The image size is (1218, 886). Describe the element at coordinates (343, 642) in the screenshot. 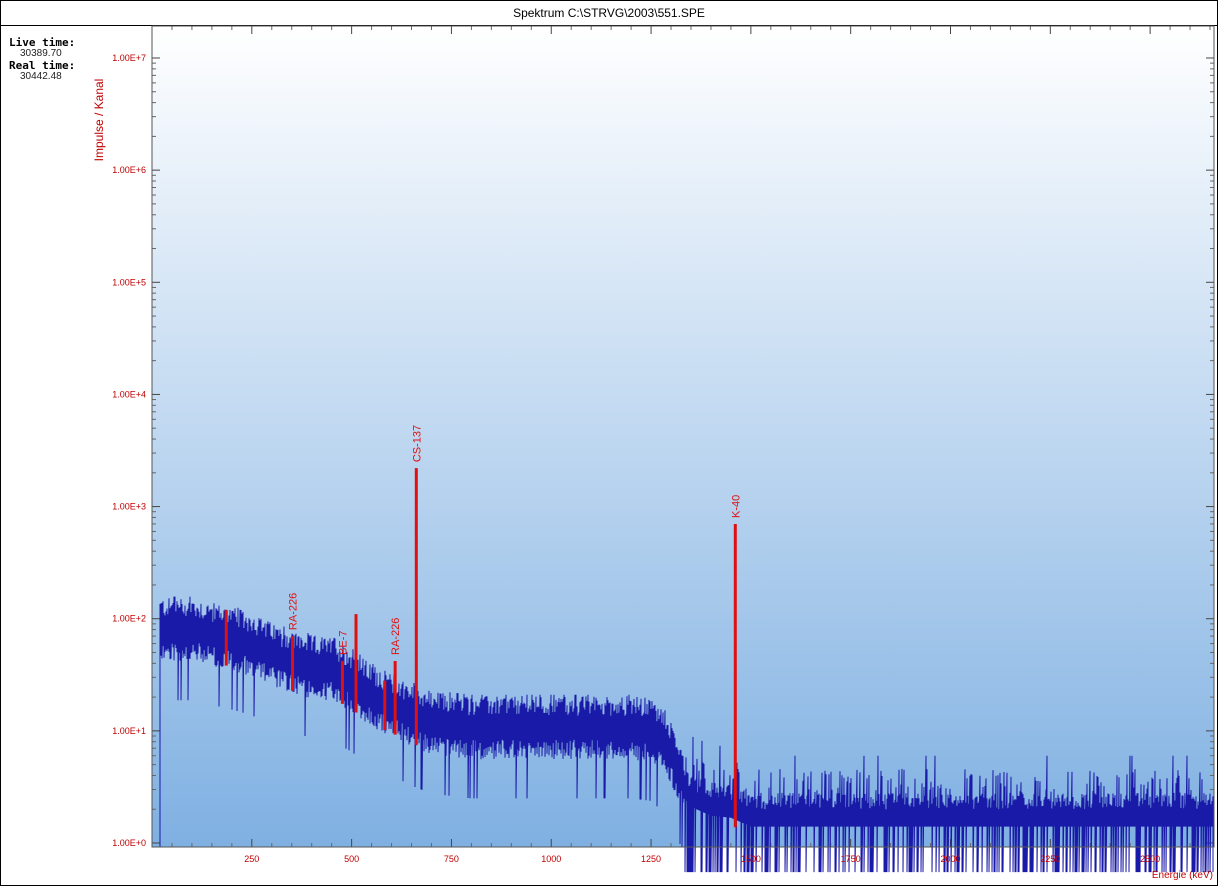

I see `peak-label: BE-7` at that location.